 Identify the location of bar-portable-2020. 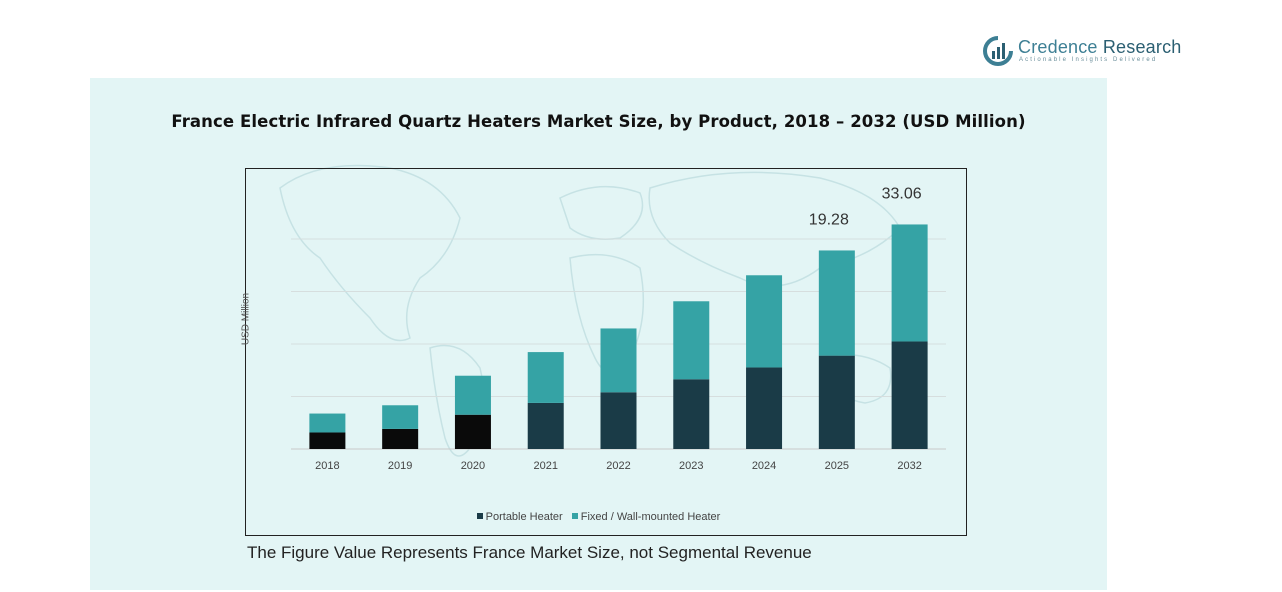
(472, 431).